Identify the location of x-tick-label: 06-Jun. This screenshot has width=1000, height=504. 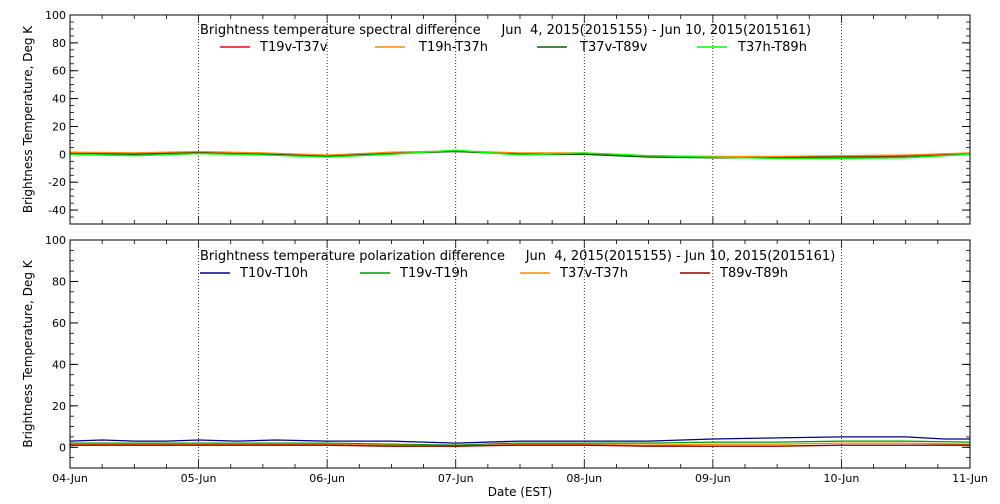
(327, 478).